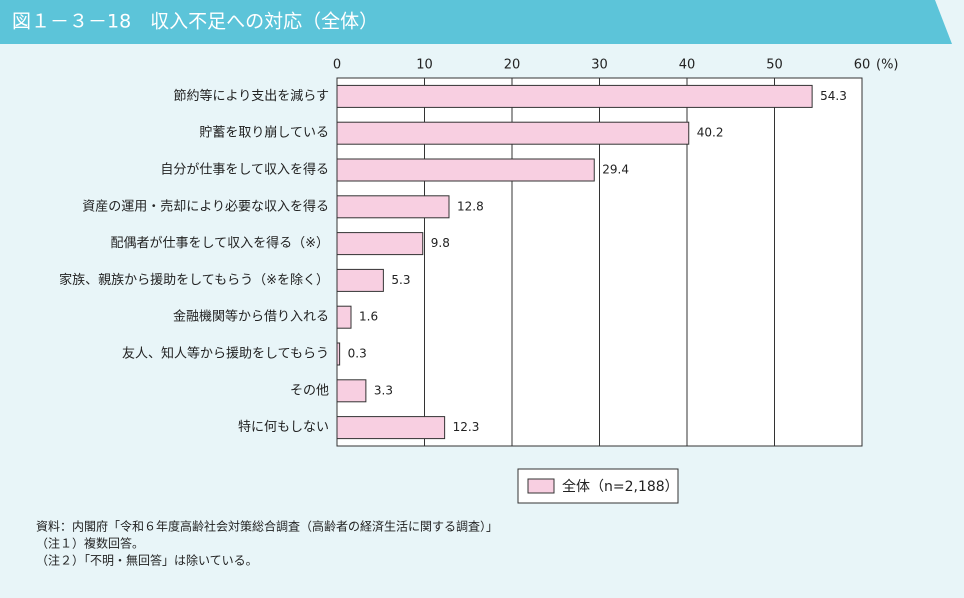 The image size is (964, 598). What do you see at coordinates (267, 526) in the screenshot?
I see `note: 資料：内閣府「令和６年度高齢社会対策総合調査（高齢者の経済生活に関する調査）」` at bounding box center [267, 526].